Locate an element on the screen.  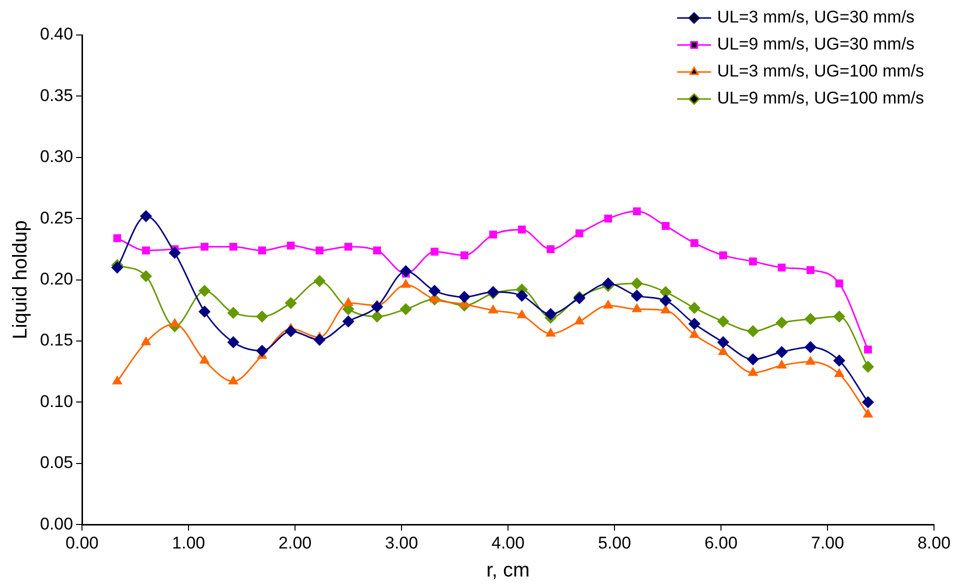
y-tick-label: 0.25 is located at coordinates (57, 218).